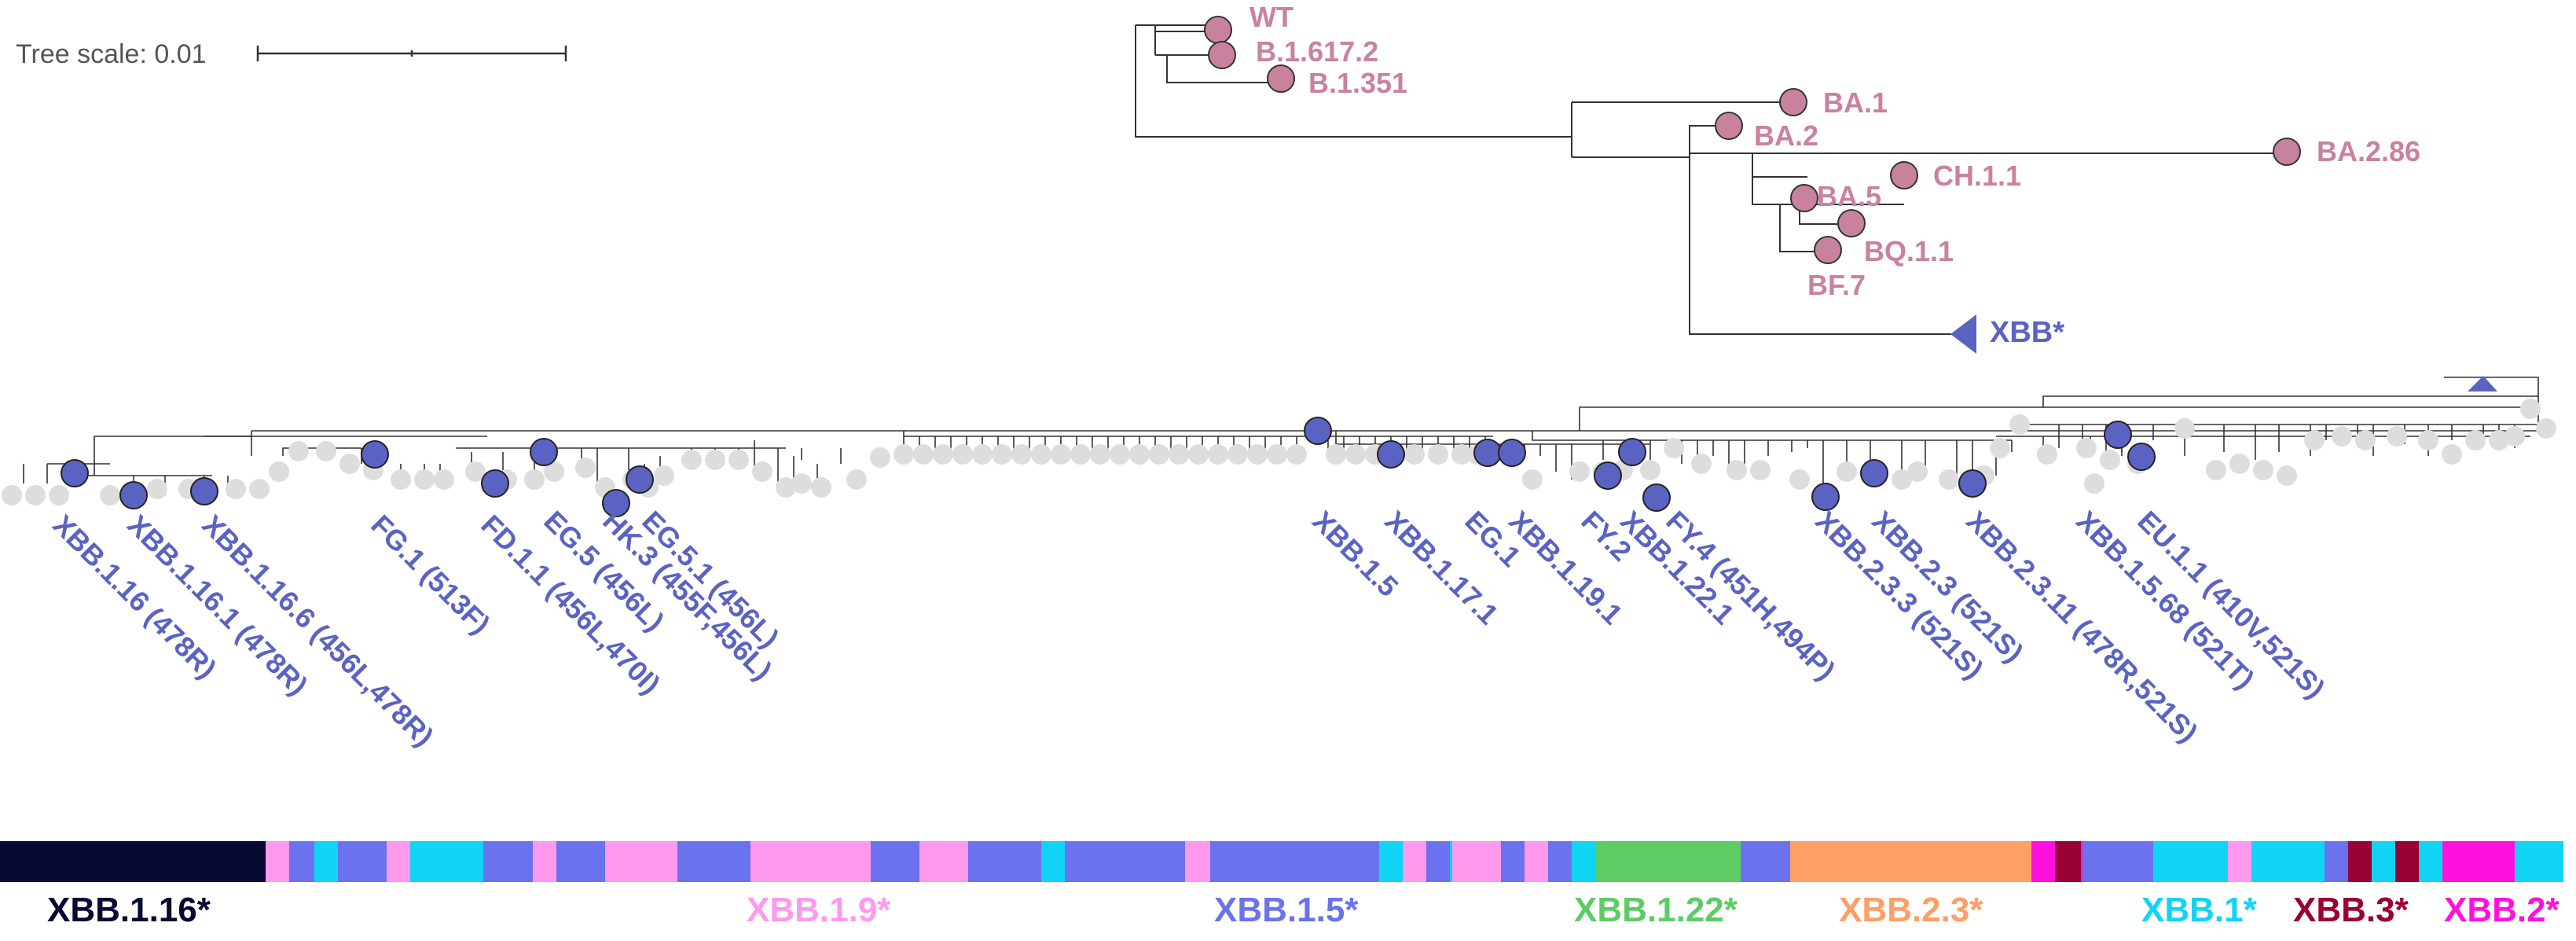  Describe the element at coordinates (1281, 862) in the screenshot. I see `lineage-color-bar` at that location.